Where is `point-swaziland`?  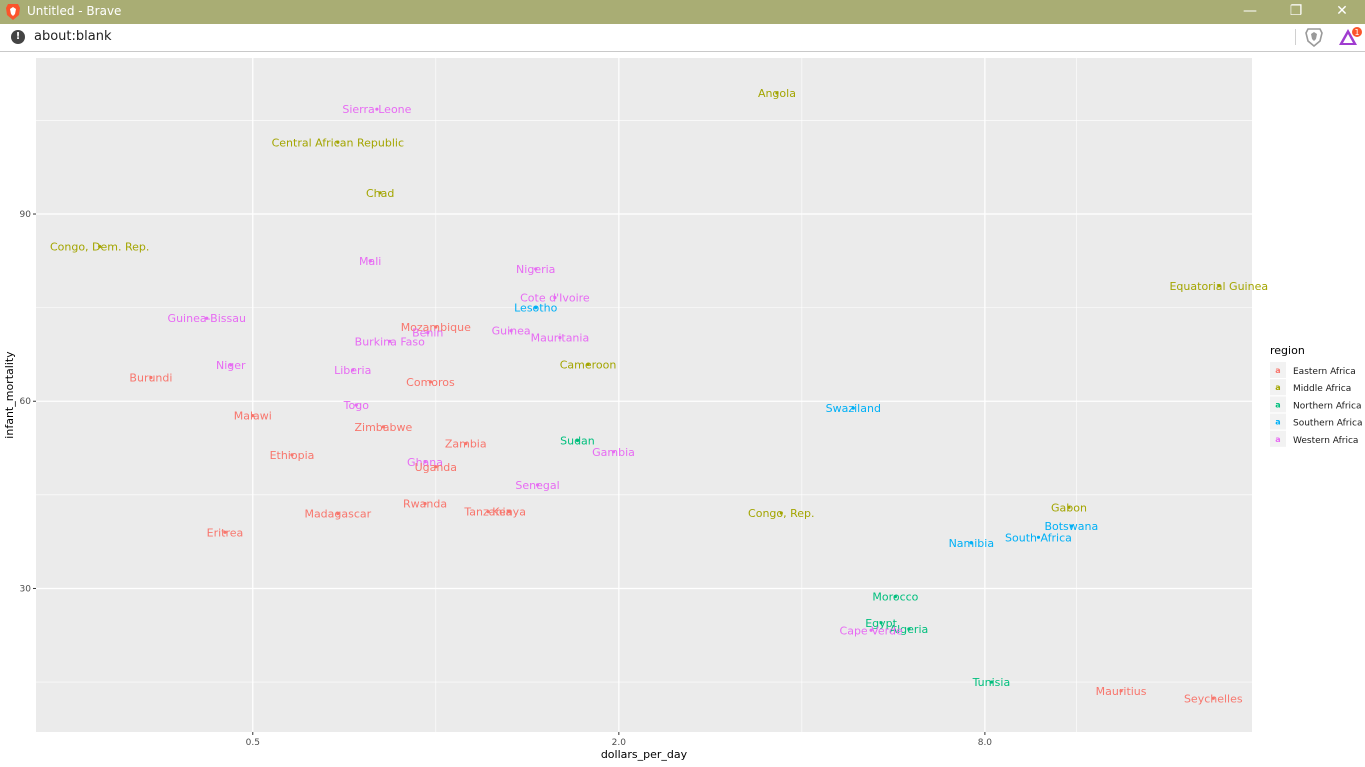
point-swaziland is located at coordinates (853, 408).